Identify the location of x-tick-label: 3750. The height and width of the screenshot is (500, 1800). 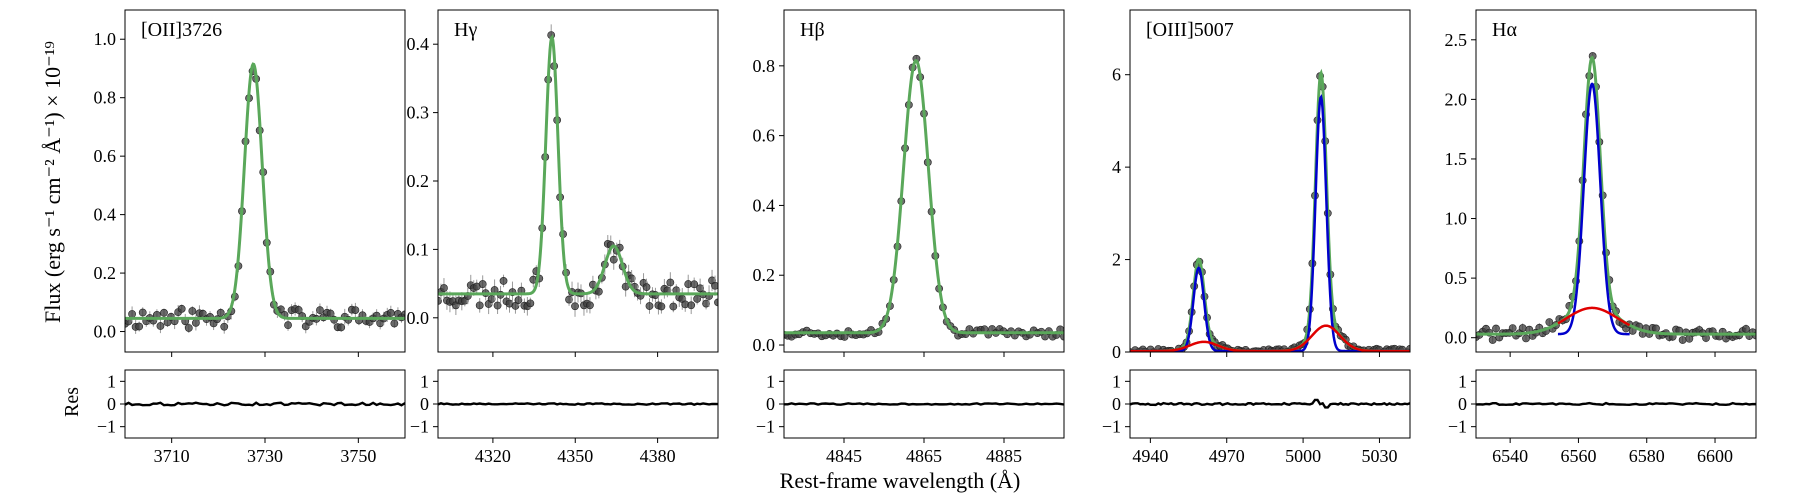
(358, 456).